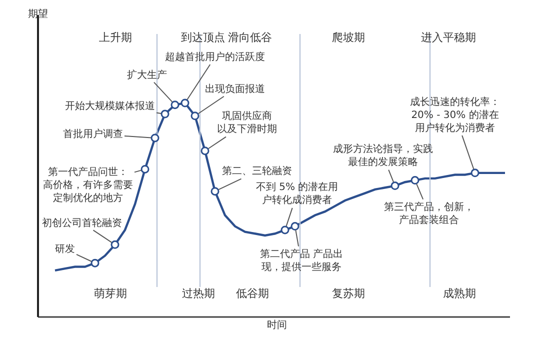 The height and width of the screenshot is (348, 550). What do you see at coordinates (277, 325) in the screenshot?
I see `x-axis-title: 时间` at bounding box center [277, 325].